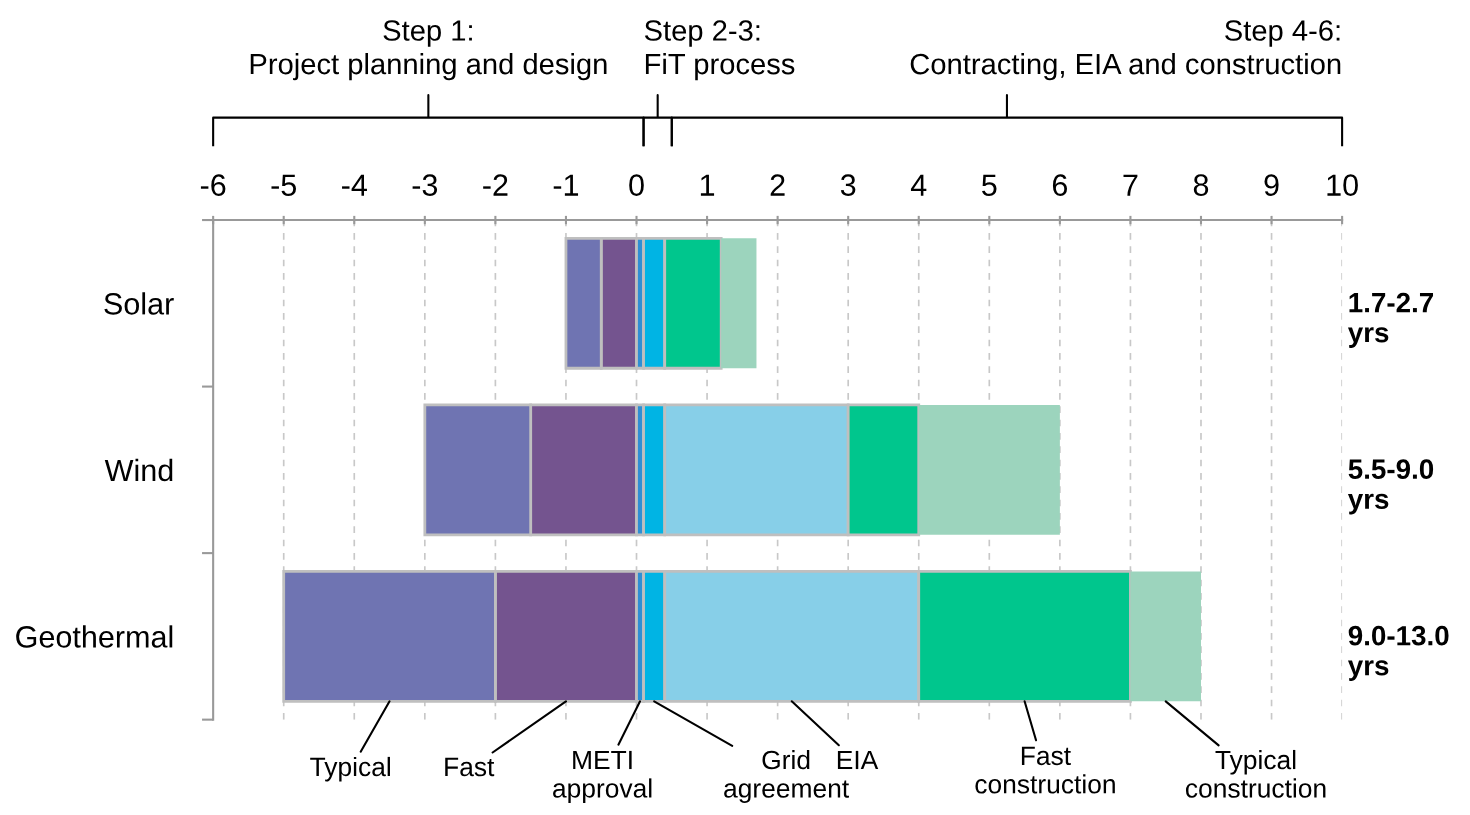 Image resolution: width=1470 pixels, height=815 pixels. What do you see at coordinates (1390, 487) in the screenshot?
I see `text: 5.5-9.0 yrs` at bounding box center [1390, 487].